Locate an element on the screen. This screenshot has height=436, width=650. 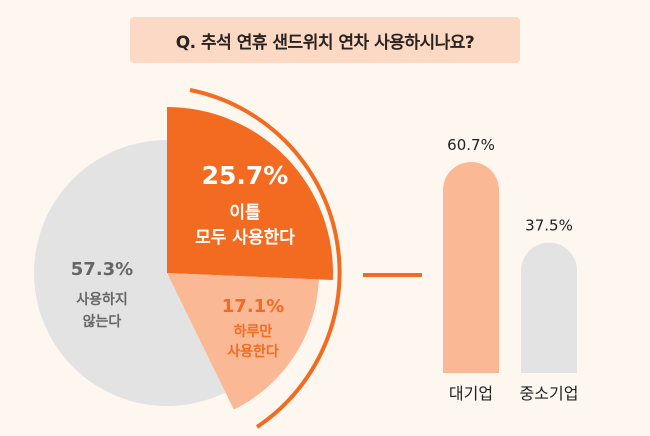
bar-value-label: 37.5% is located at coordinates (549, 226).